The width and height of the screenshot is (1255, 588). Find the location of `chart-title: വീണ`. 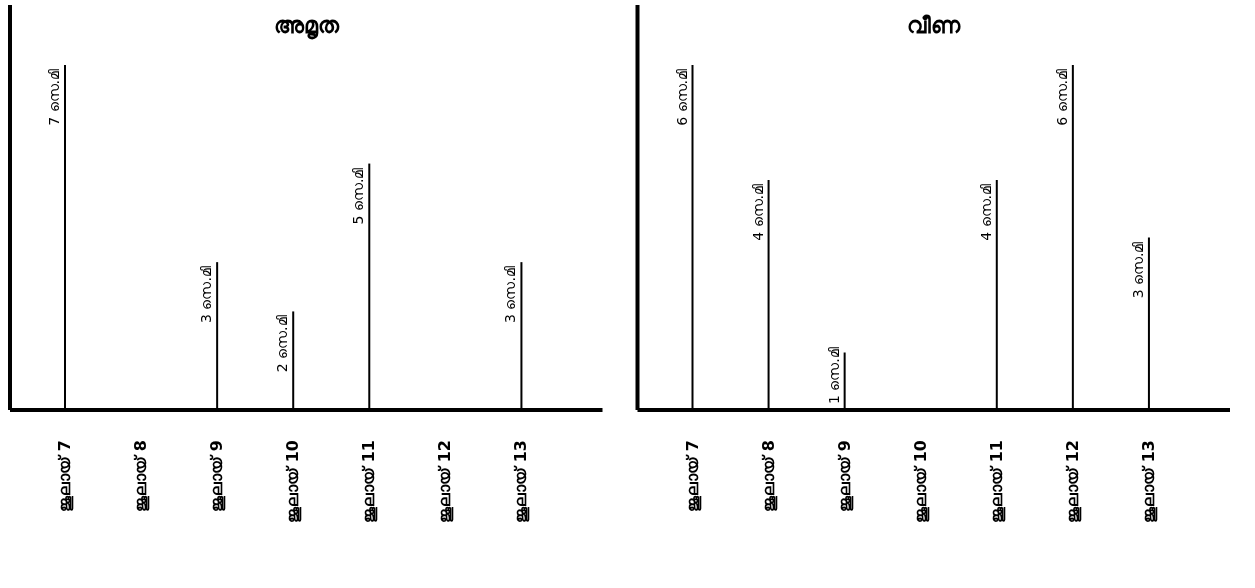

chart-title: വീണ is located at coordinates (934, 25).